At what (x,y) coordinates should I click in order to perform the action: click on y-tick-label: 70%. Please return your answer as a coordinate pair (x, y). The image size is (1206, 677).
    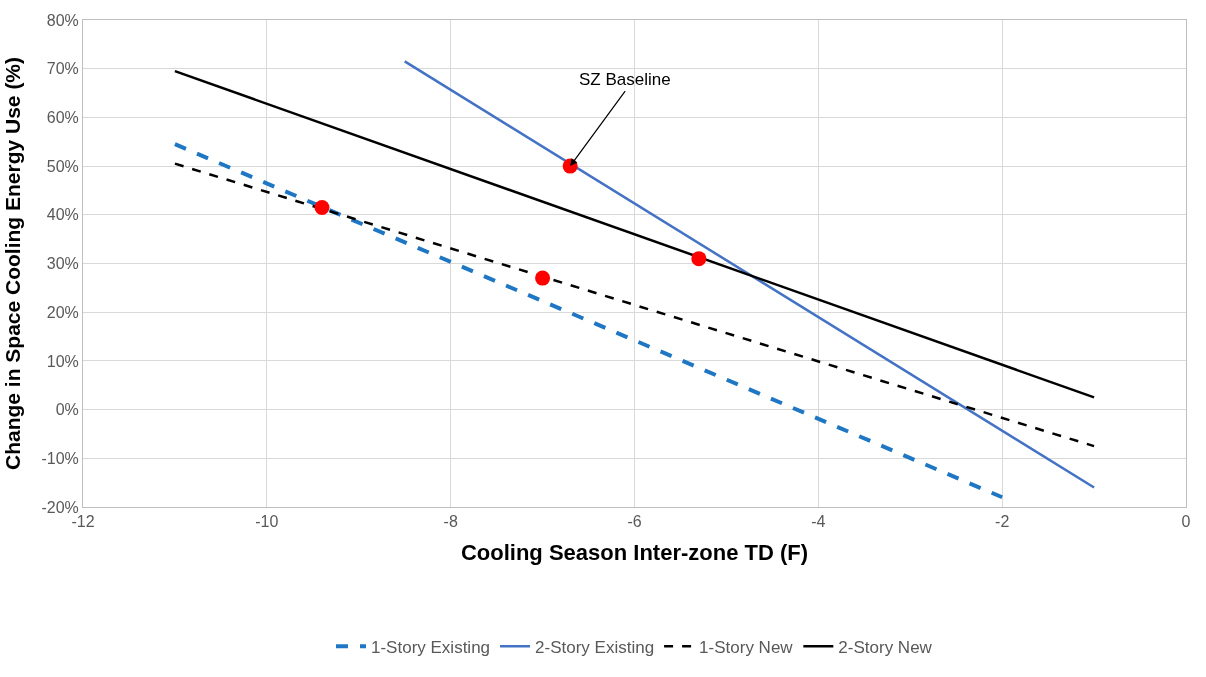
    Looking at the image, I should click on (62, 69).